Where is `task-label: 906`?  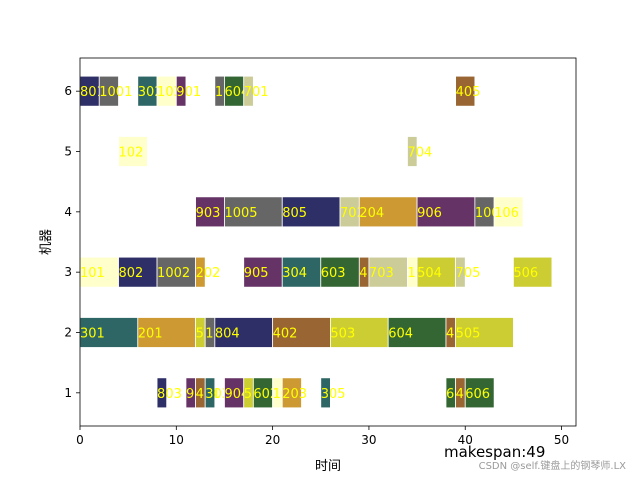 task-label: 906 is located at coordinates (429, 213).